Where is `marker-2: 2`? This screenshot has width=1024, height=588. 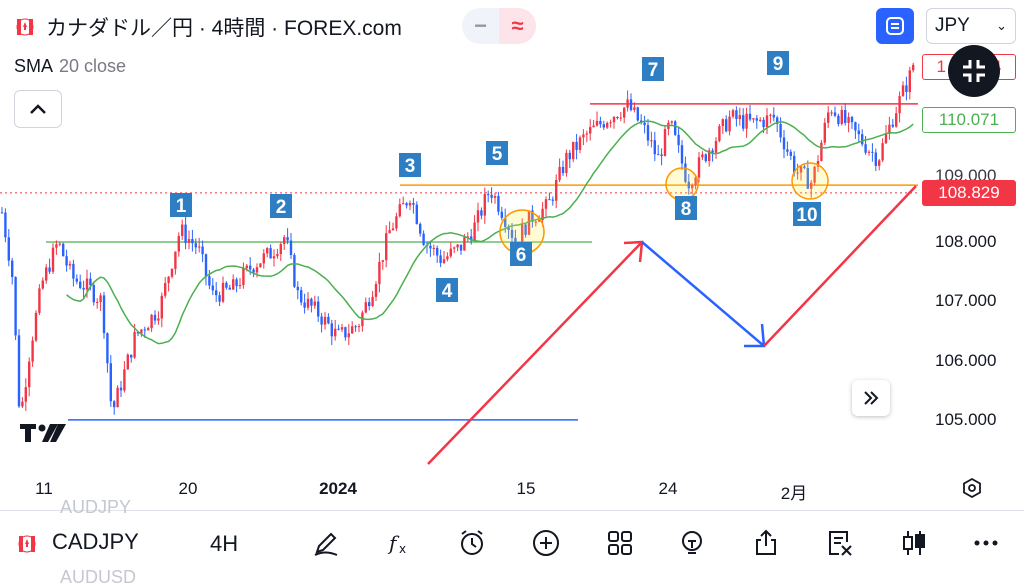
marker-2: 2 is located at coordinates (281, 206).